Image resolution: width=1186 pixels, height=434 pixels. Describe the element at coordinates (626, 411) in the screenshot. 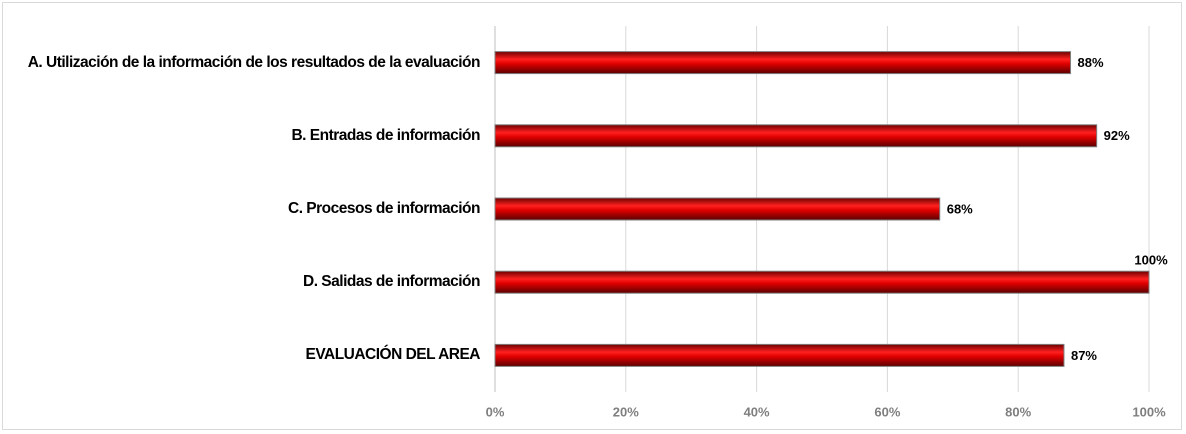

I see `x-tick-label: 20%` at that location.